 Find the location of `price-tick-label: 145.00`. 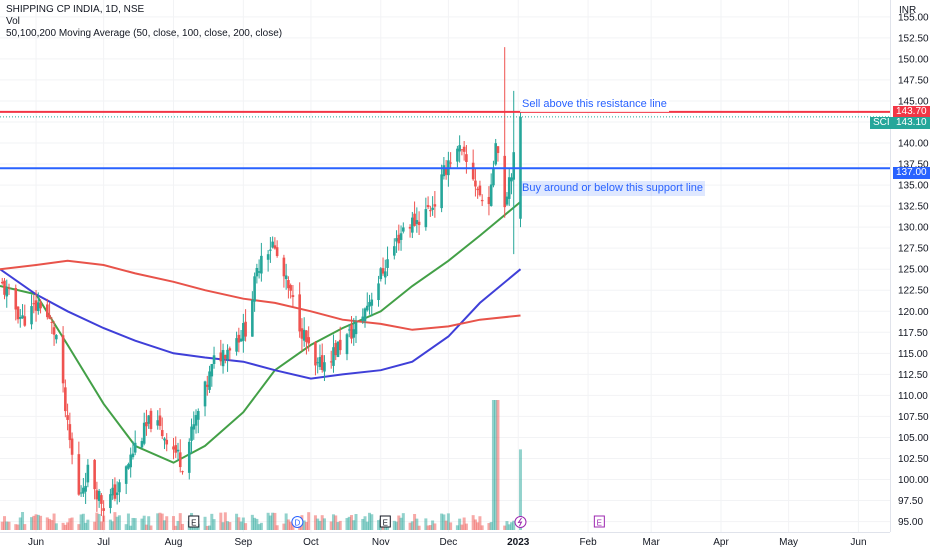

price-tick-label: 145.00 is located at coordinates (913, 101).